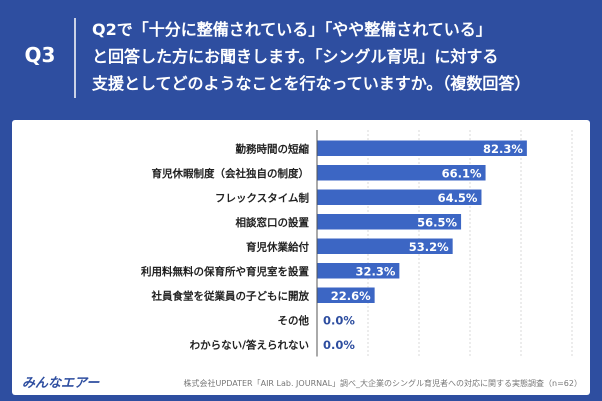  Describe the element at coordinates (295, 56) in the screenshot. I see `question-line-2: と回答した方にお聞きします。「シングル育児」に対する` at that location.